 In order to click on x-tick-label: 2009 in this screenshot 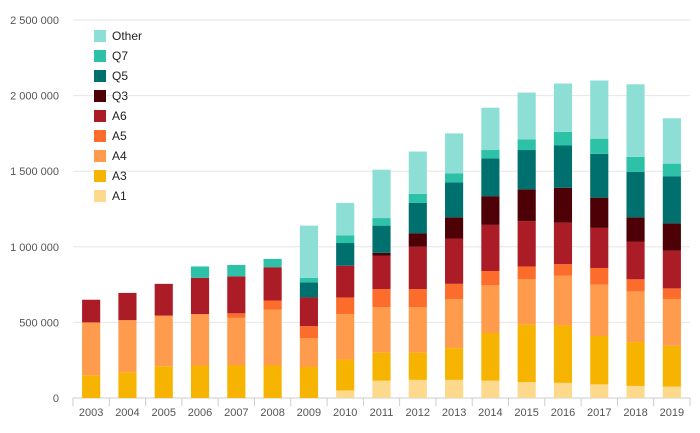, I will do `click(309, 413)`.